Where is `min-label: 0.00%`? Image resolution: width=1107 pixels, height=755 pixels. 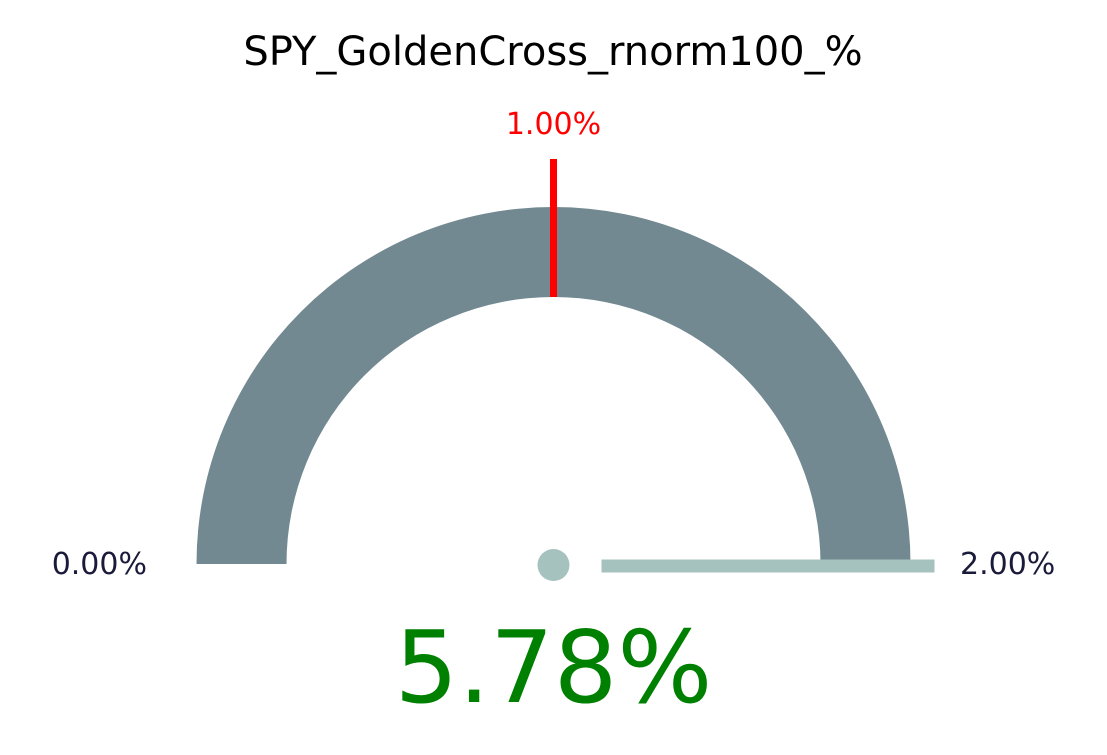 min-label: 0.00% is located at coordinates (99, 564).